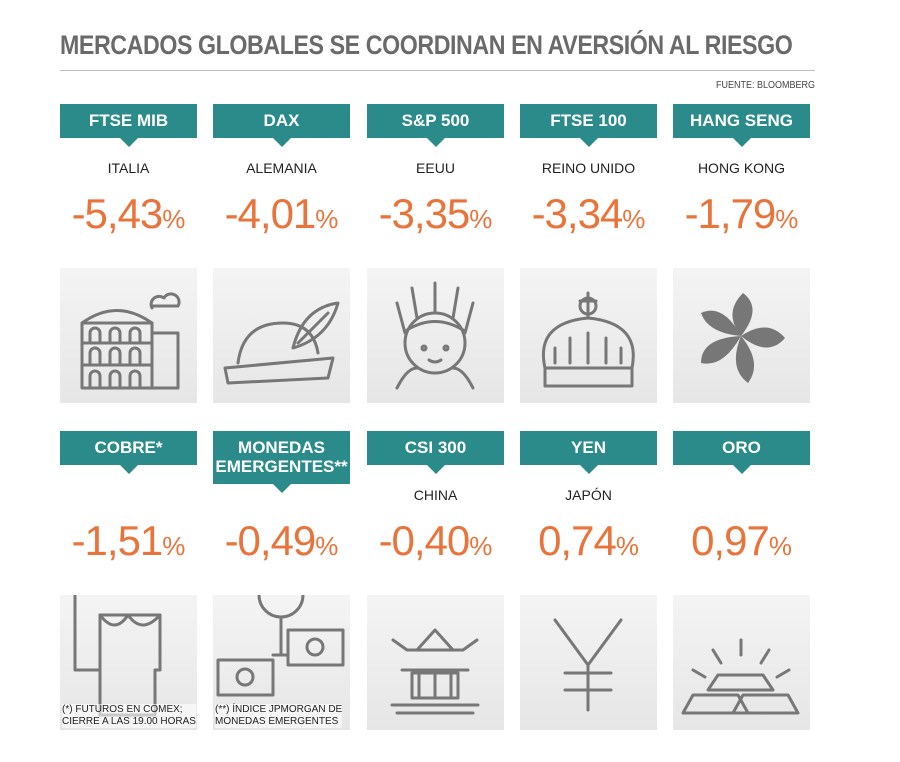 Image resolution: width=900 pixels, height=762 pixels. I want to click on value: -1,79%, so click(741, 214).